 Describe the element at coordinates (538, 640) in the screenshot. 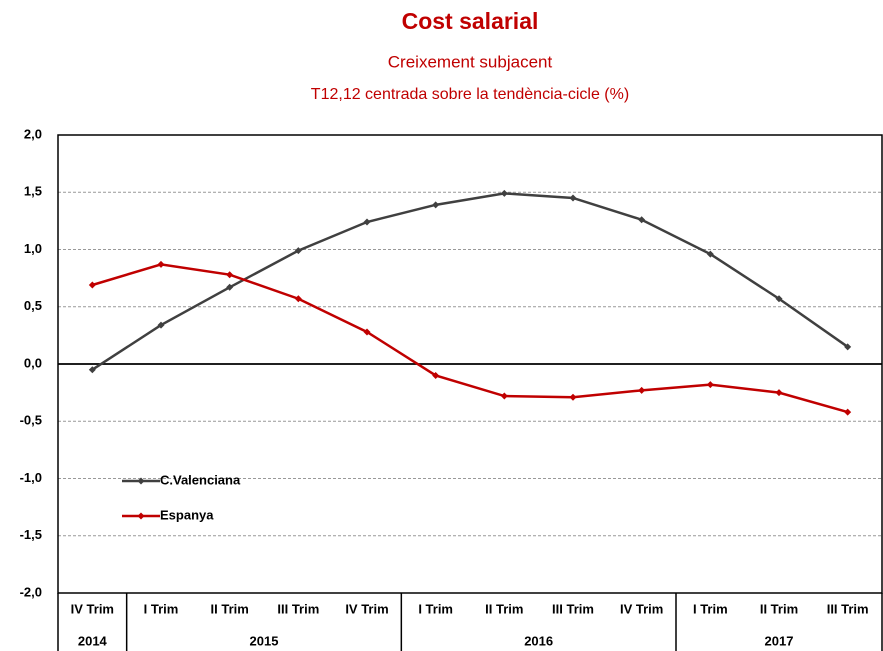

I see `group-label: 2016` at that location.